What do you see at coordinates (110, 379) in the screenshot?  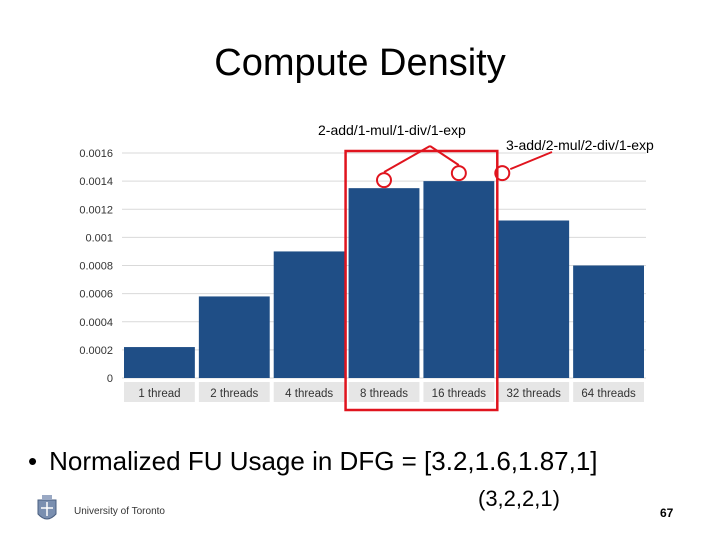 I see `y-tick-label: 0` at bounding box center [110, 379].